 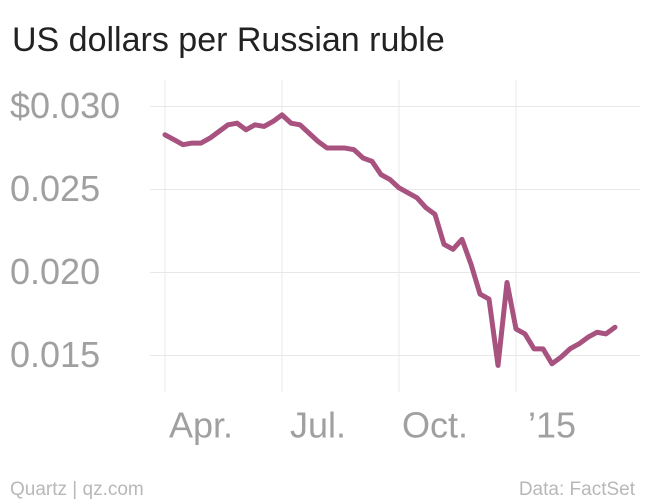 I want to click on y-tick-label: 0.025, so click(x=55, y=188).